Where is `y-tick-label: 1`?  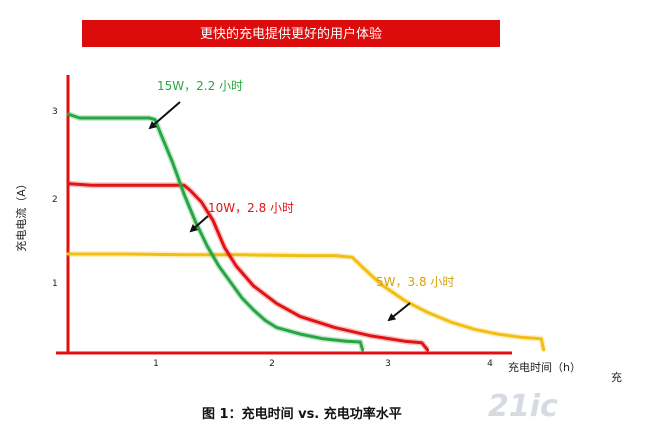 y-tick-label: 1 is located at coordinates (55, 284).